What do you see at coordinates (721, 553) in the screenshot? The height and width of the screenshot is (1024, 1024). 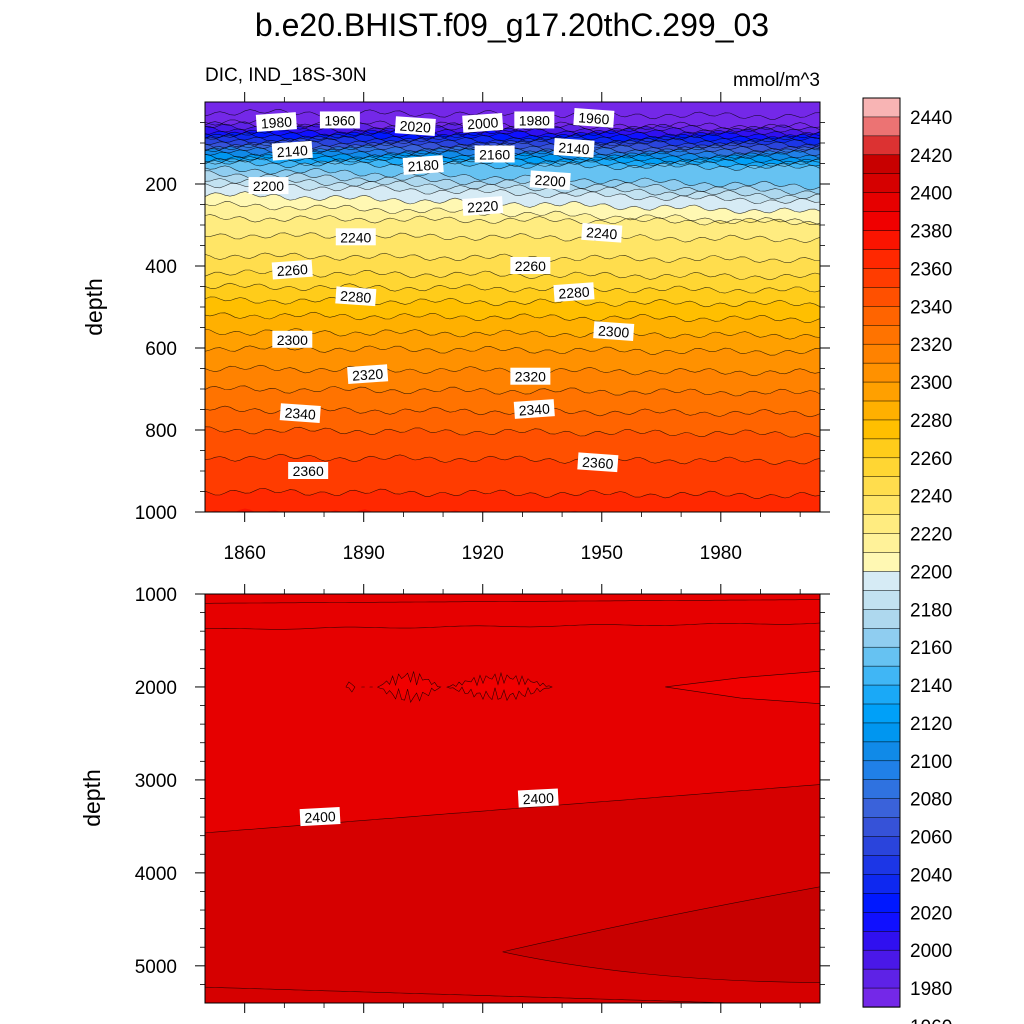 I see `x-tick-label: 1980` at bounding box center [721, 553].